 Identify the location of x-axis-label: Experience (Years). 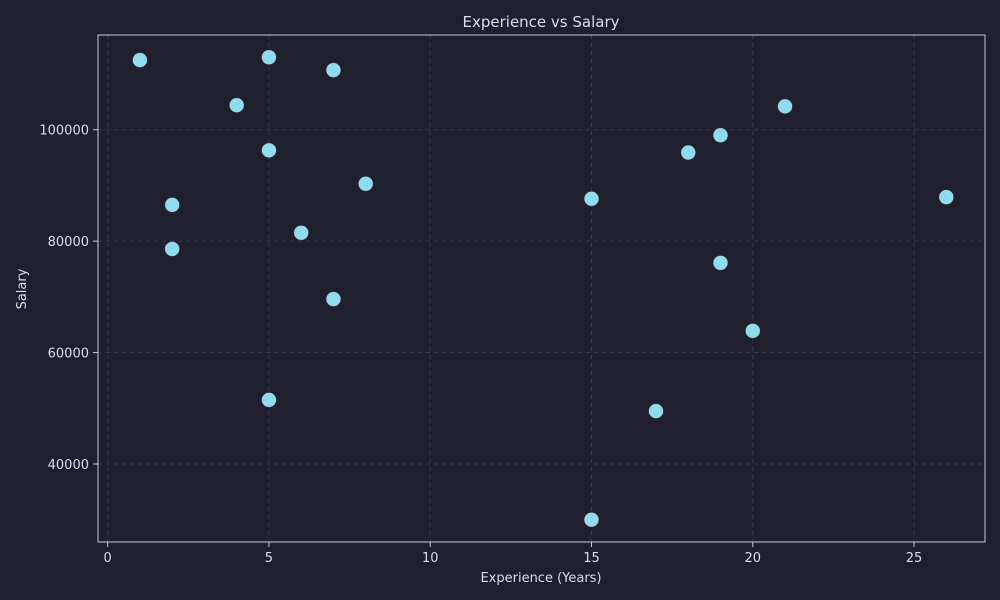
(540, 578).